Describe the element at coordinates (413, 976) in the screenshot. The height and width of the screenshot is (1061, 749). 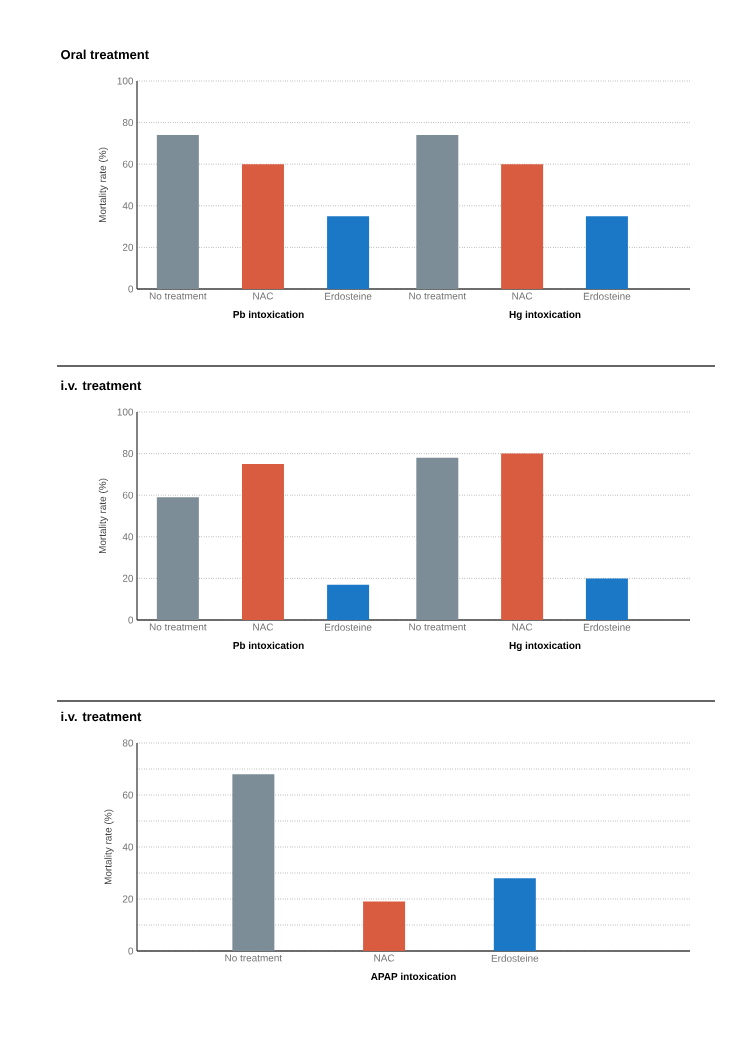
I see `x-axis-title: APAP intoxication` at that location.